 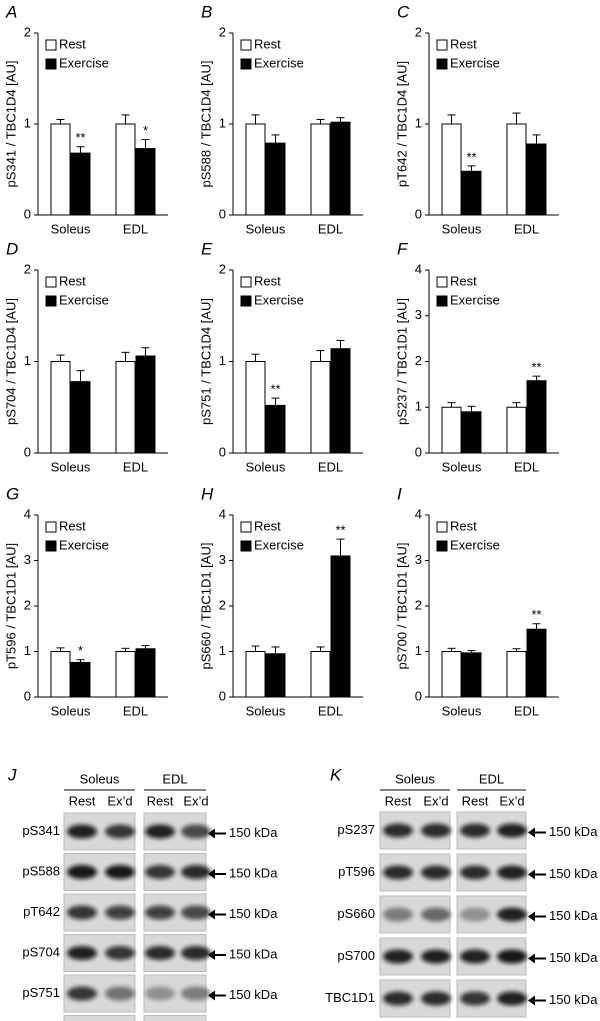 What do you see at coordinates (80, 650) in the screenshot?
I see `significance-label: *` at bounding box center [80, 650].